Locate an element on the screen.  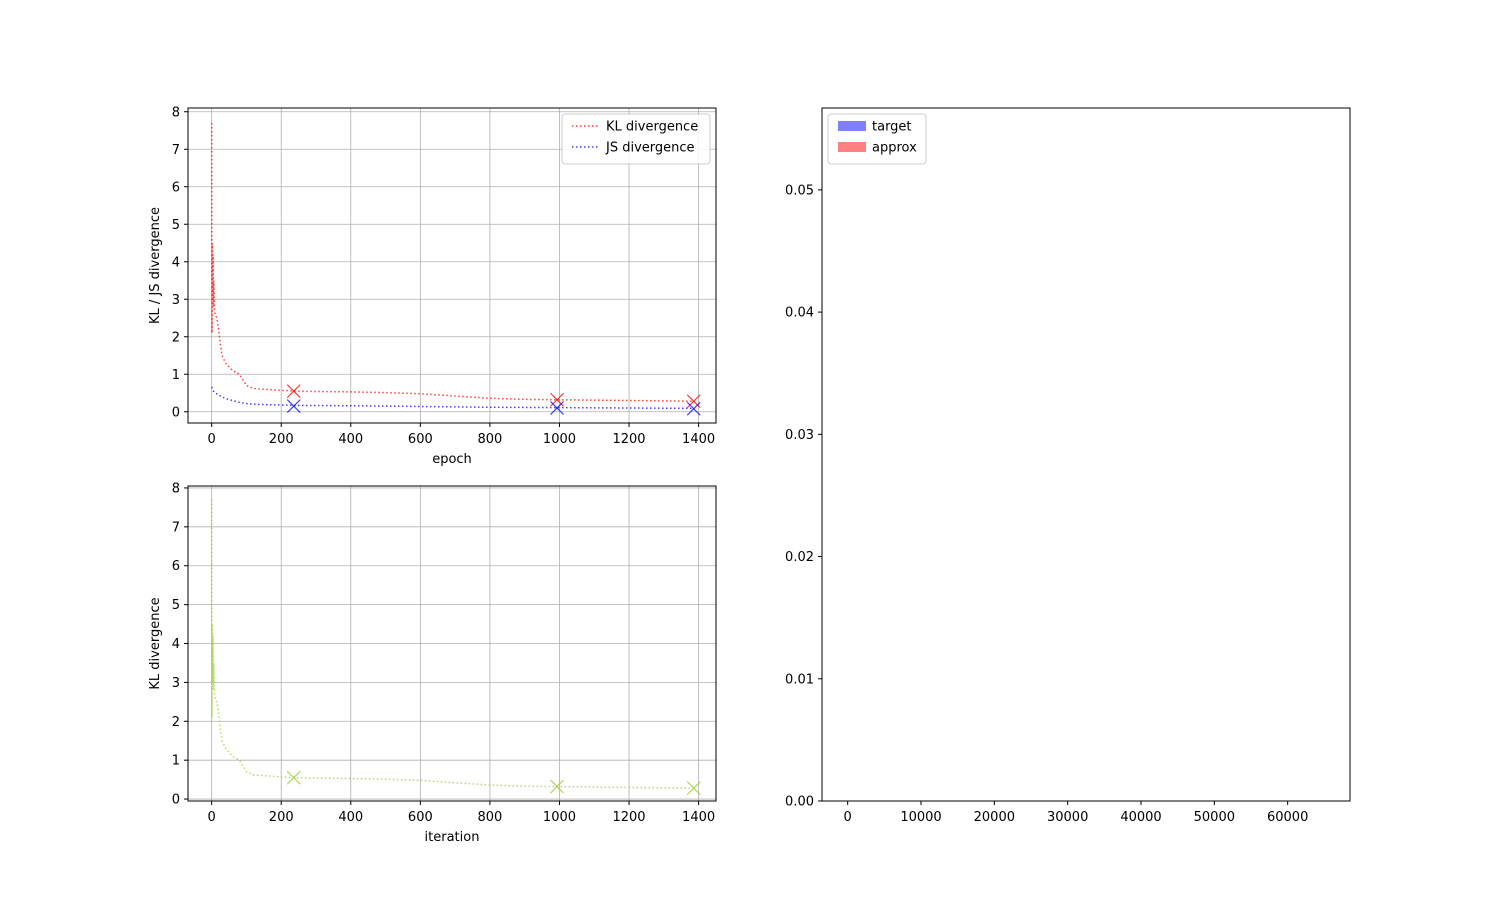
axes-frame is located at coordinates (452, 265).